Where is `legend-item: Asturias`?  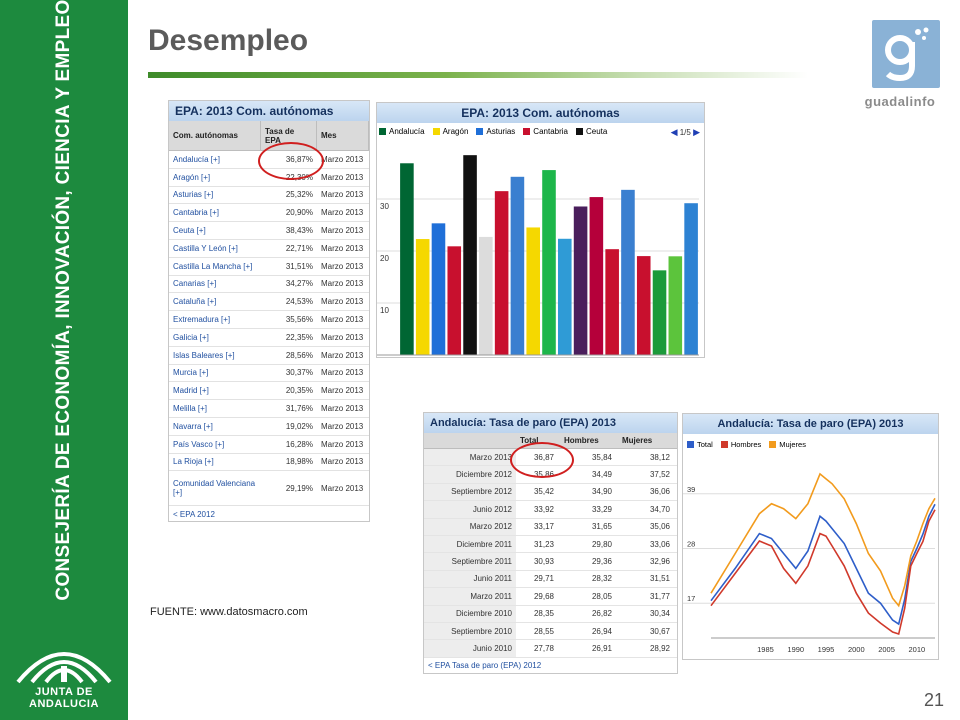
legend-item: Asturias is located at coordinates (495, 131).